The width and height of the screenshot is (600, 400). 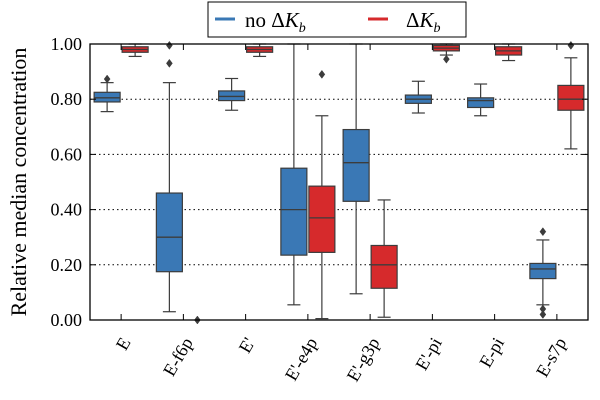 I want to click on box-no-dkb-Ep-, so click(x=232, y=94).